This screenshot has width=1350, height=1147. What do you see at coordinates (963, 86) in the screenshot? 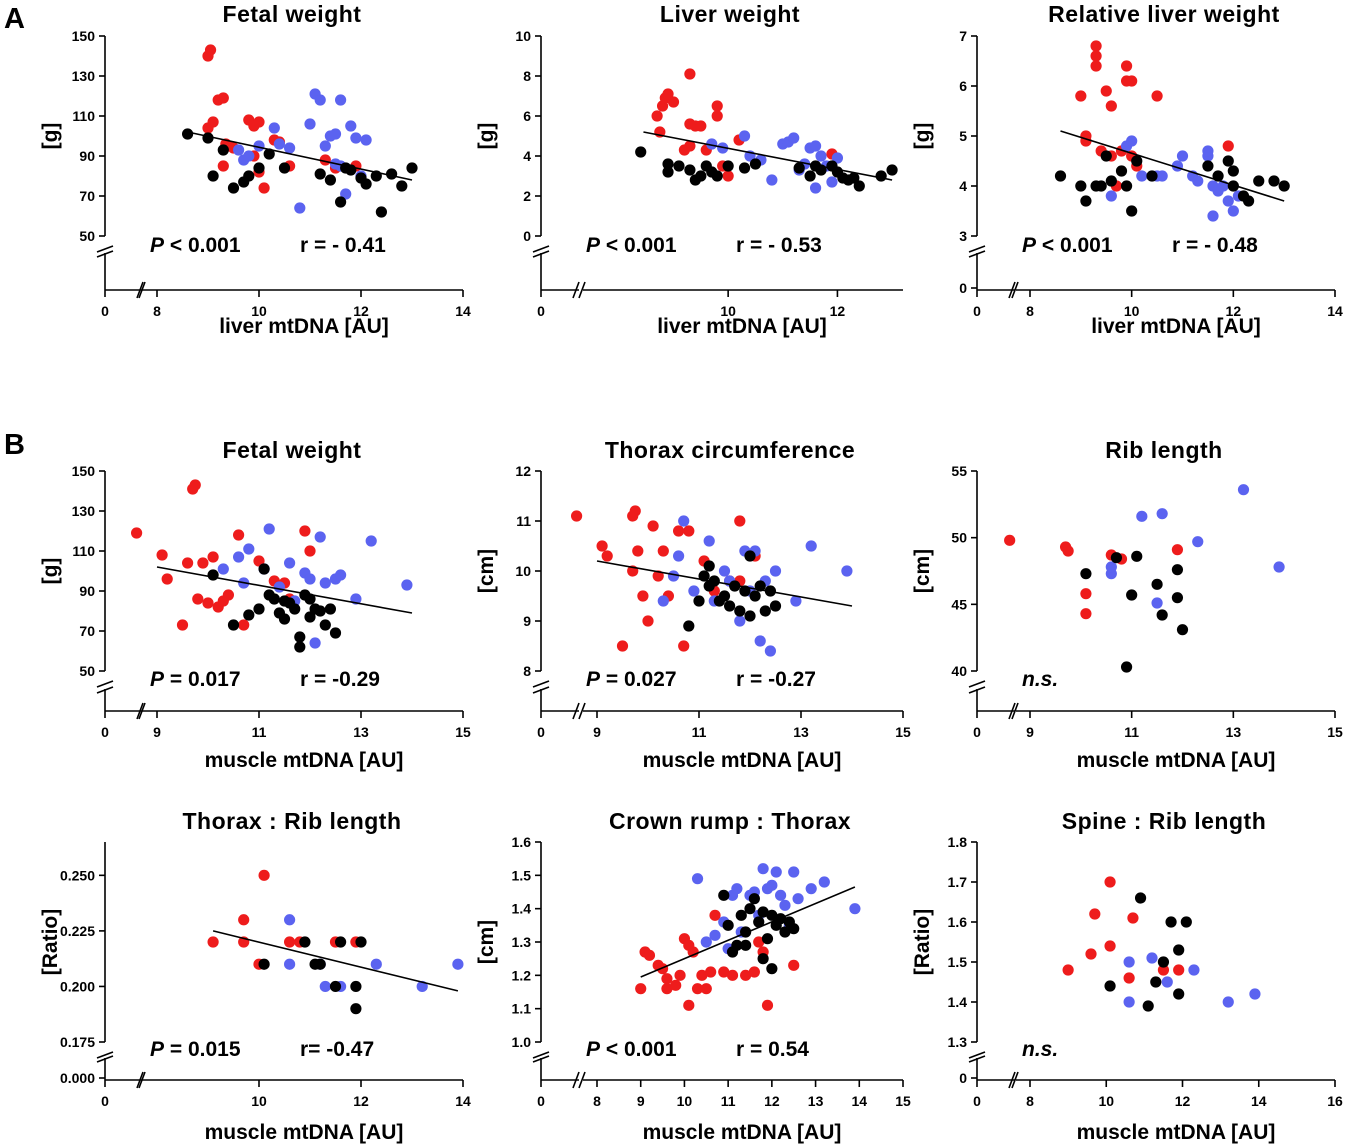
I see `y-tick-label: 6` at bounding box center [963, 86].